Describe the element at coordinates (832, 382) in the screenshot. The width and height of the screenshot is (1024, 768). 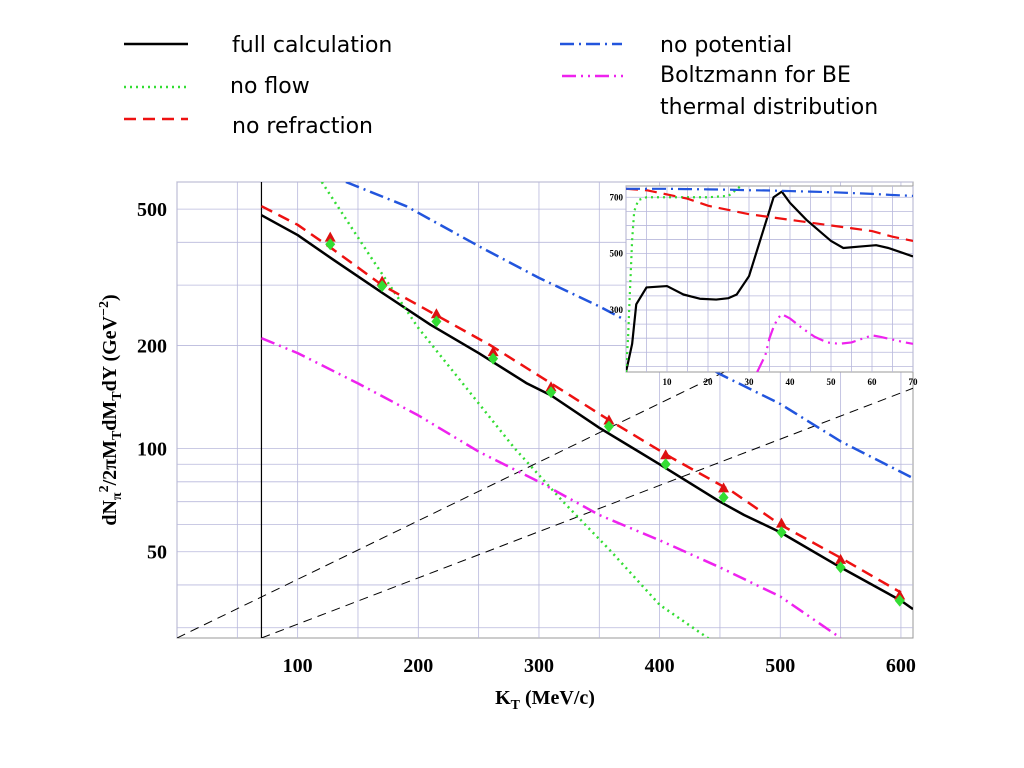
I see `inset-x-tick-label: 50` at that location.